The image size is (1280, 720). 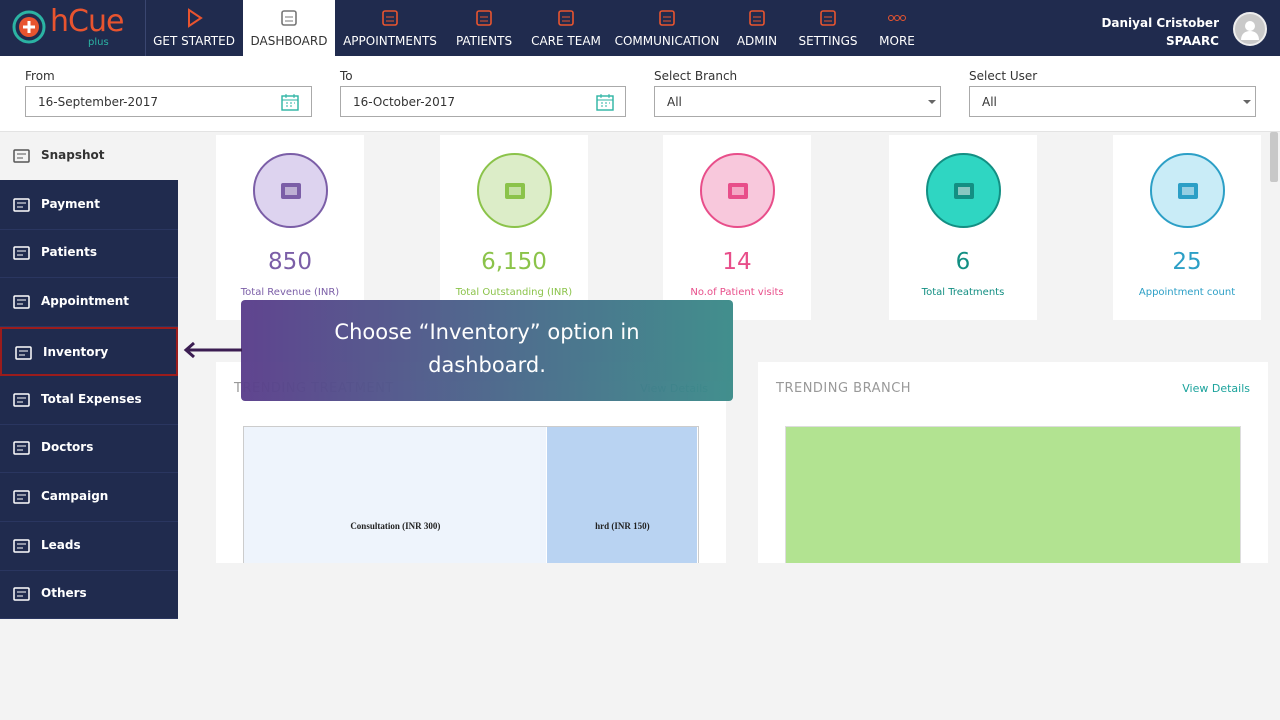 What do you see at coordinates (757, 28) in the screenshot?
I see `nav-item: ADMIN` at bounding box center [757, 28].